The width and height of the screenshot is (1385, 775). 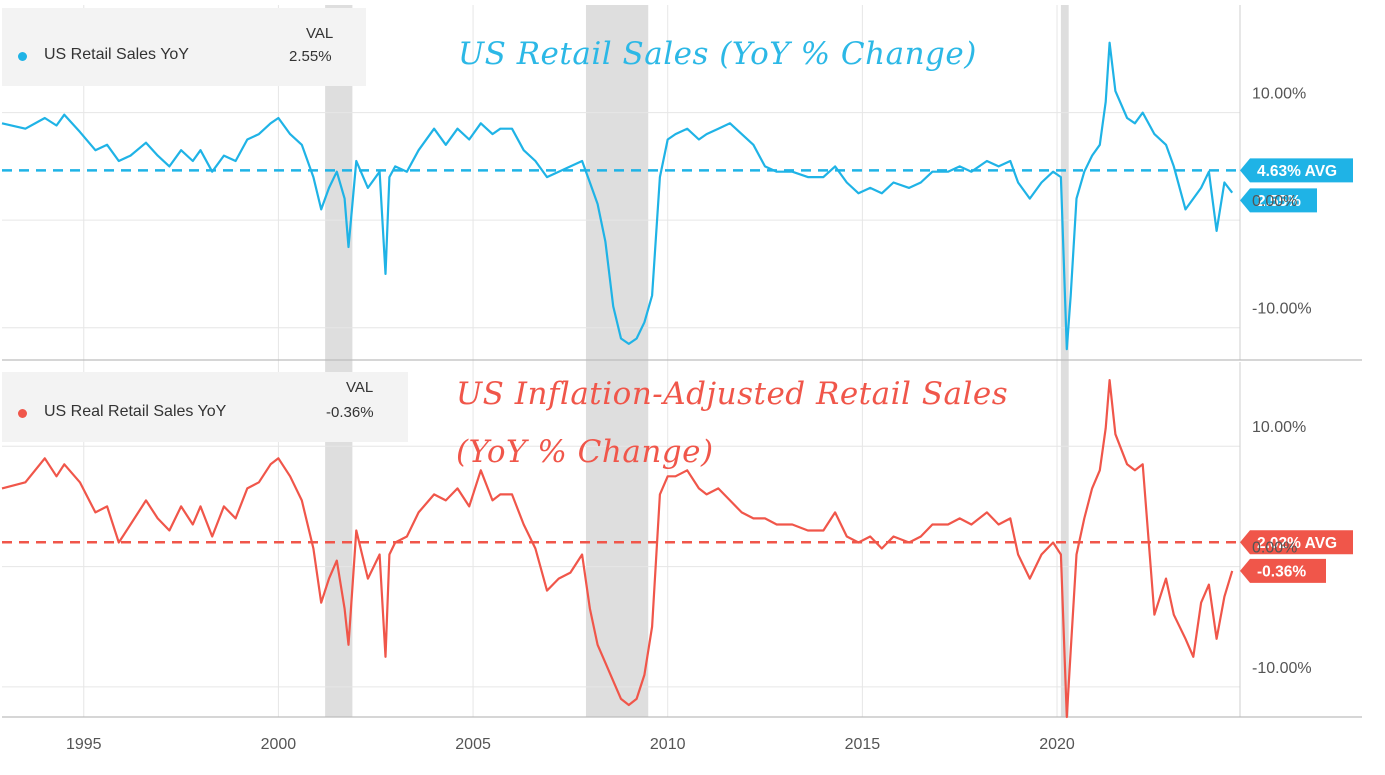 I want to click on bottom-avg-badge-shape, so click(x=1296, y=542).